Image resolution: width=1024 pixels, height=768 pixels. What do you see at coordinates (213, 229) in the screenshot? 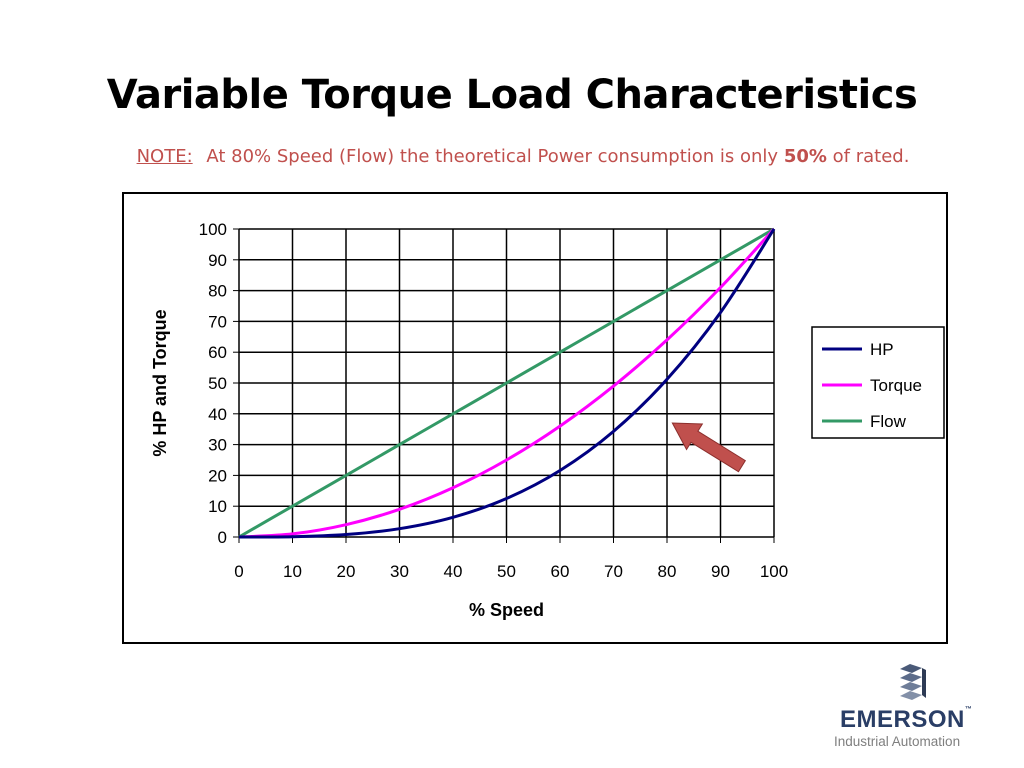
I see `y-tick-label: 100` at bounding box center [213, 229].